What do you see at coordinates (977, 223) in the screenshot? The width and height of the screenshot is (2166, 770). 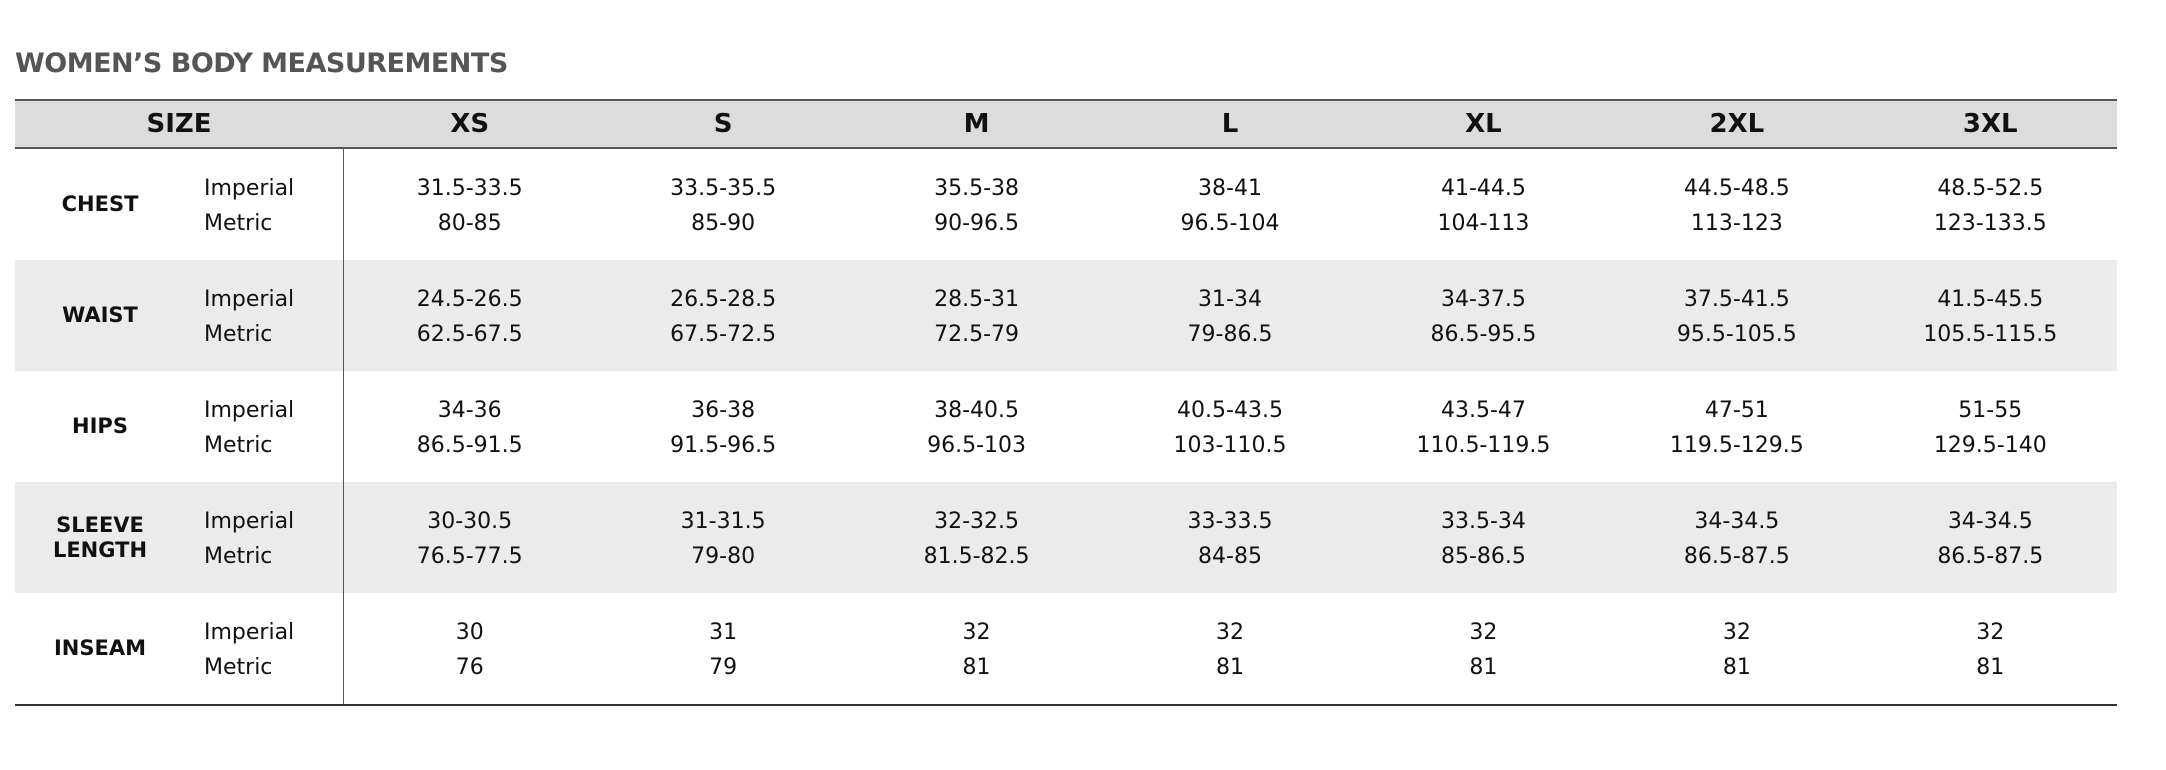 I see `measurement: 90-96.5` at bounding box center [977, 223].